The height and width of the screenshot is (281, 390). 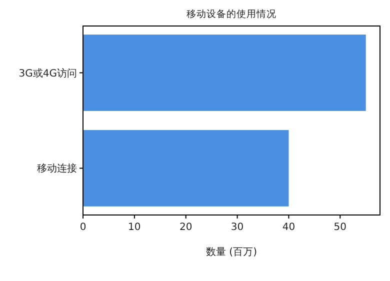 What do you see at coordinates (57, 168) in the screenshot?
I see `y-tick-label: 移动连接` at bounding box center [57, 168].